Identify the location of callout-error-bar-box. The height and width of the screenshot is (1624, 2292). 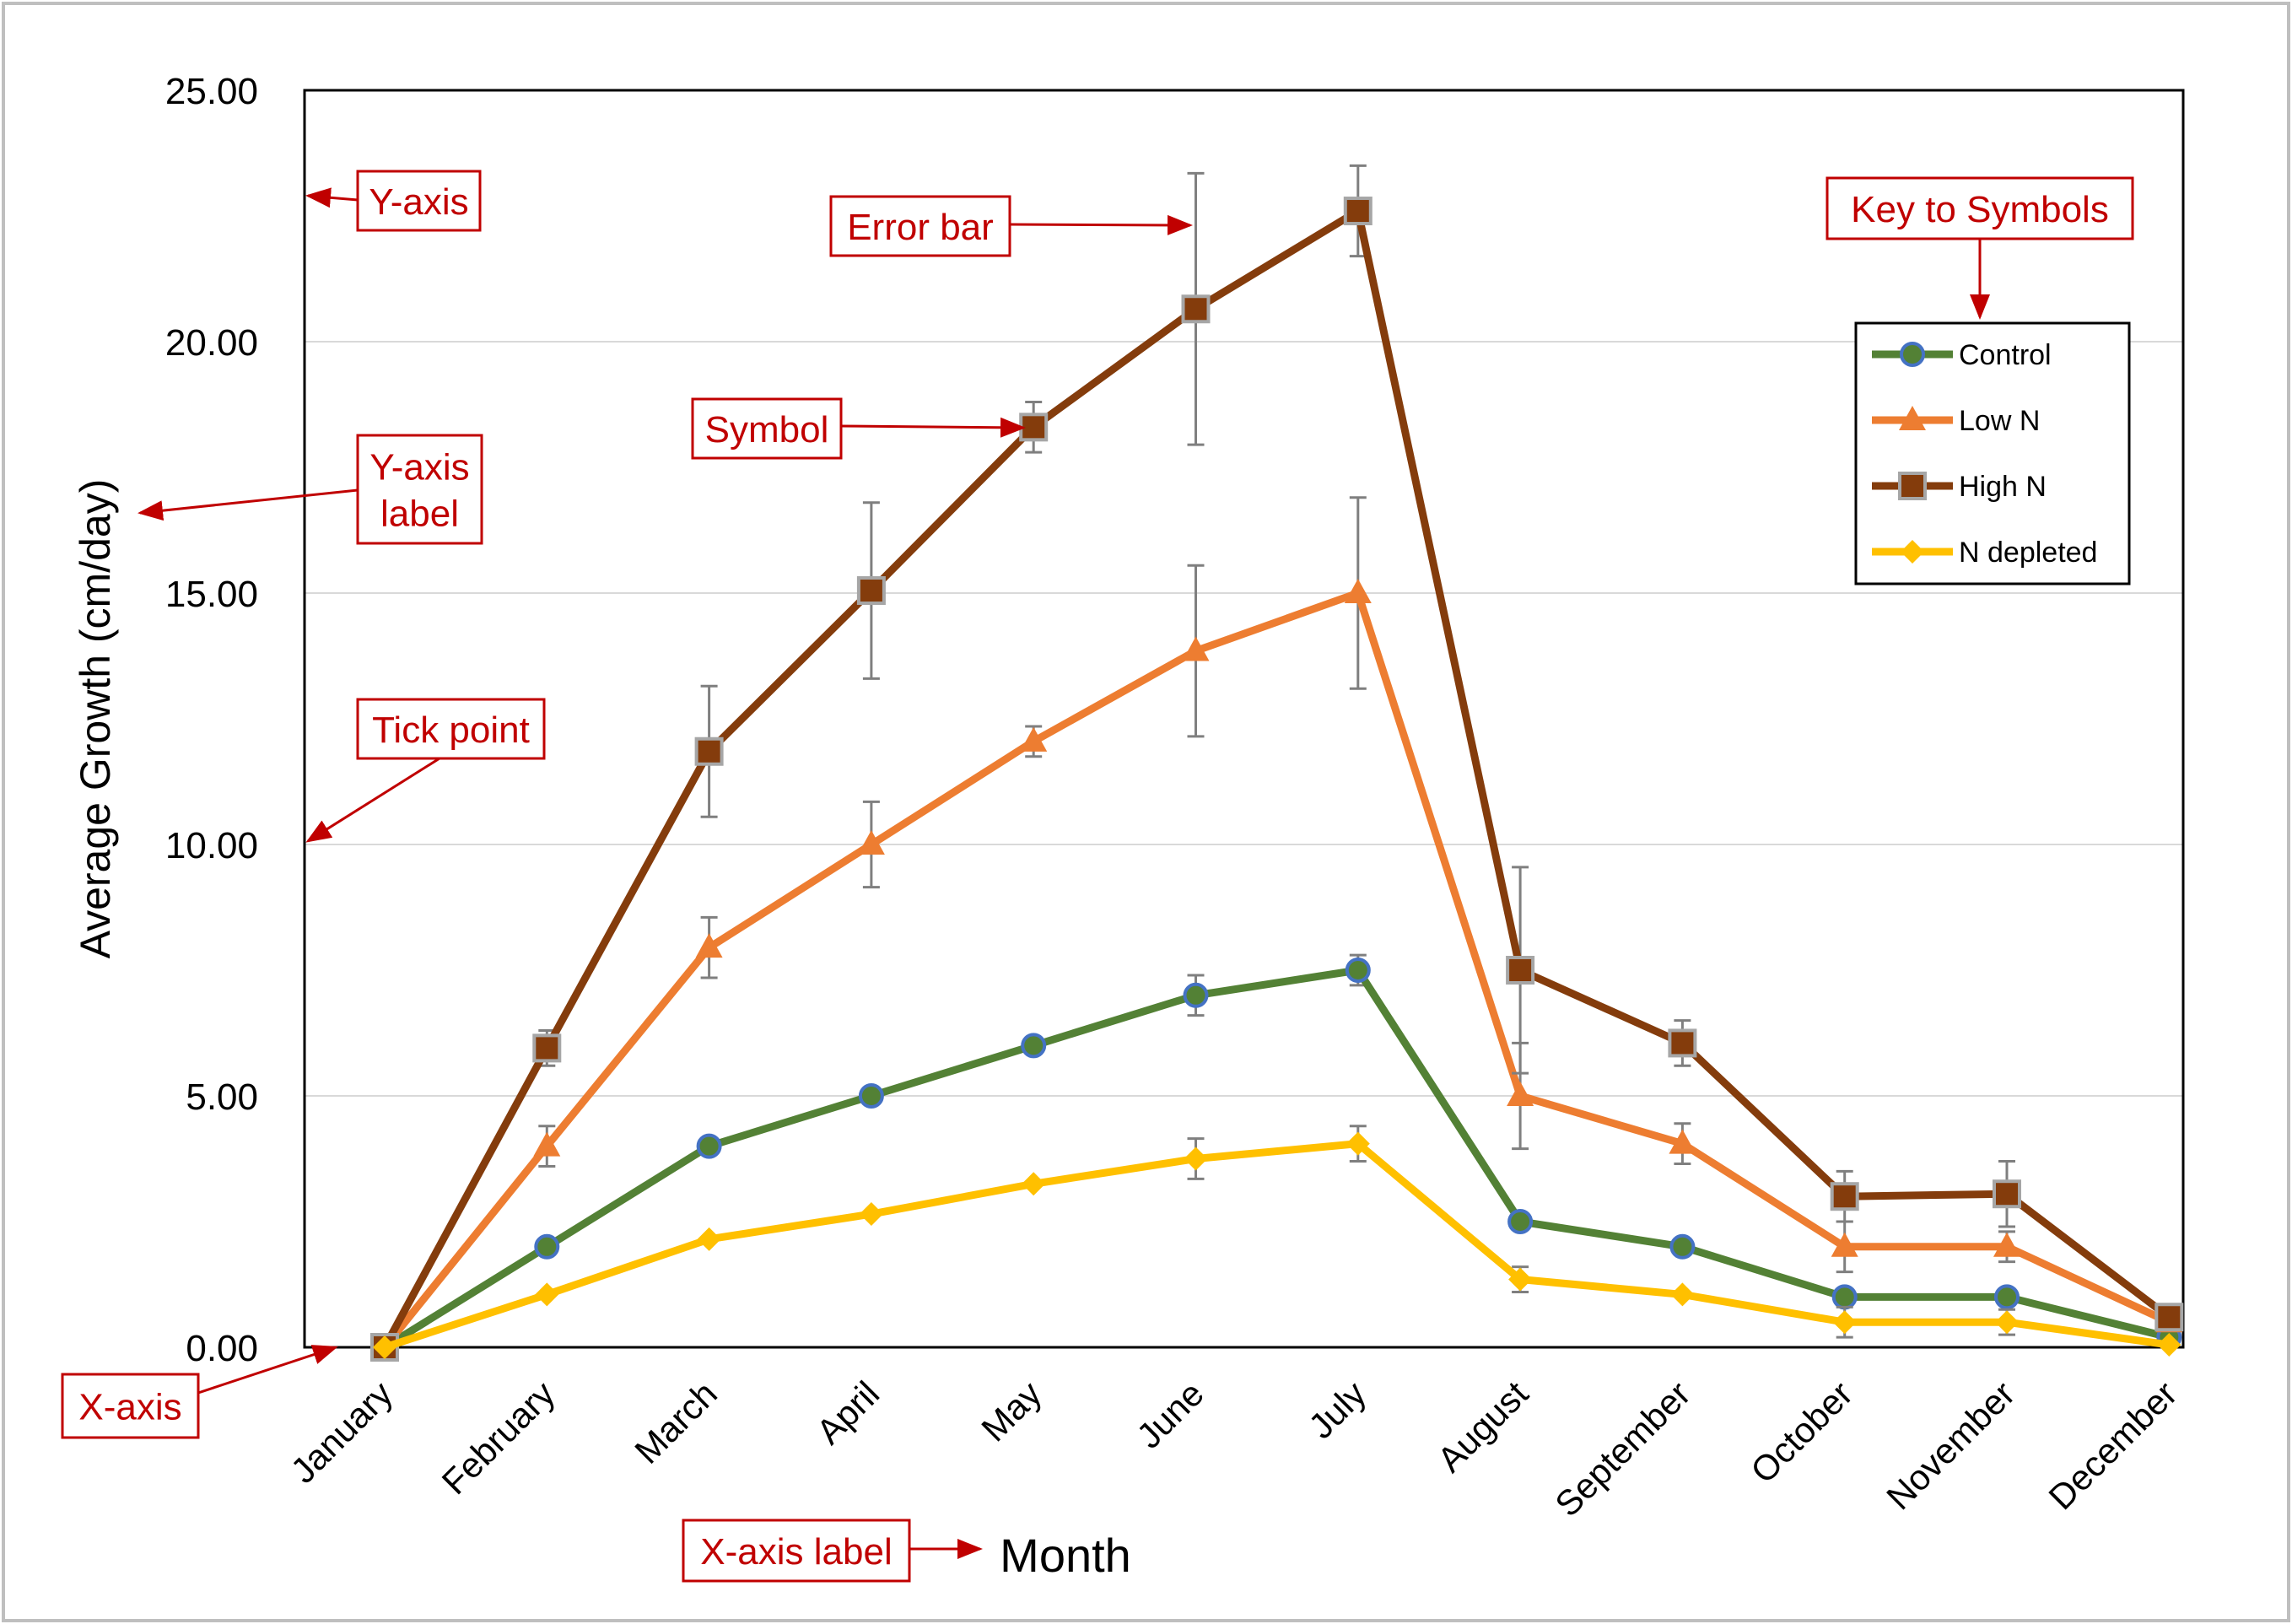
(920, 226).